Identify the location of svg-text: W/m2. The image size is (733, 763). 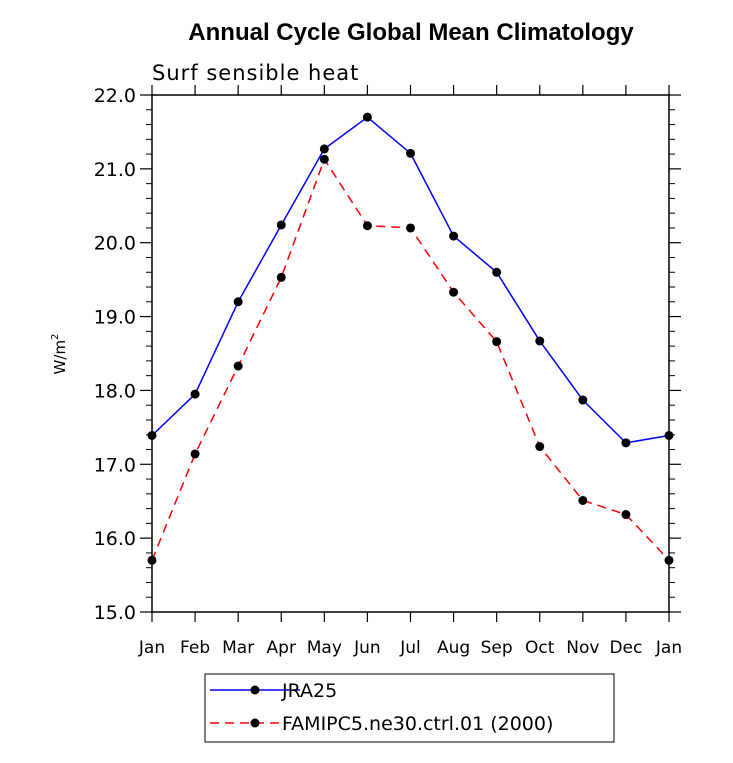
(59, 354).